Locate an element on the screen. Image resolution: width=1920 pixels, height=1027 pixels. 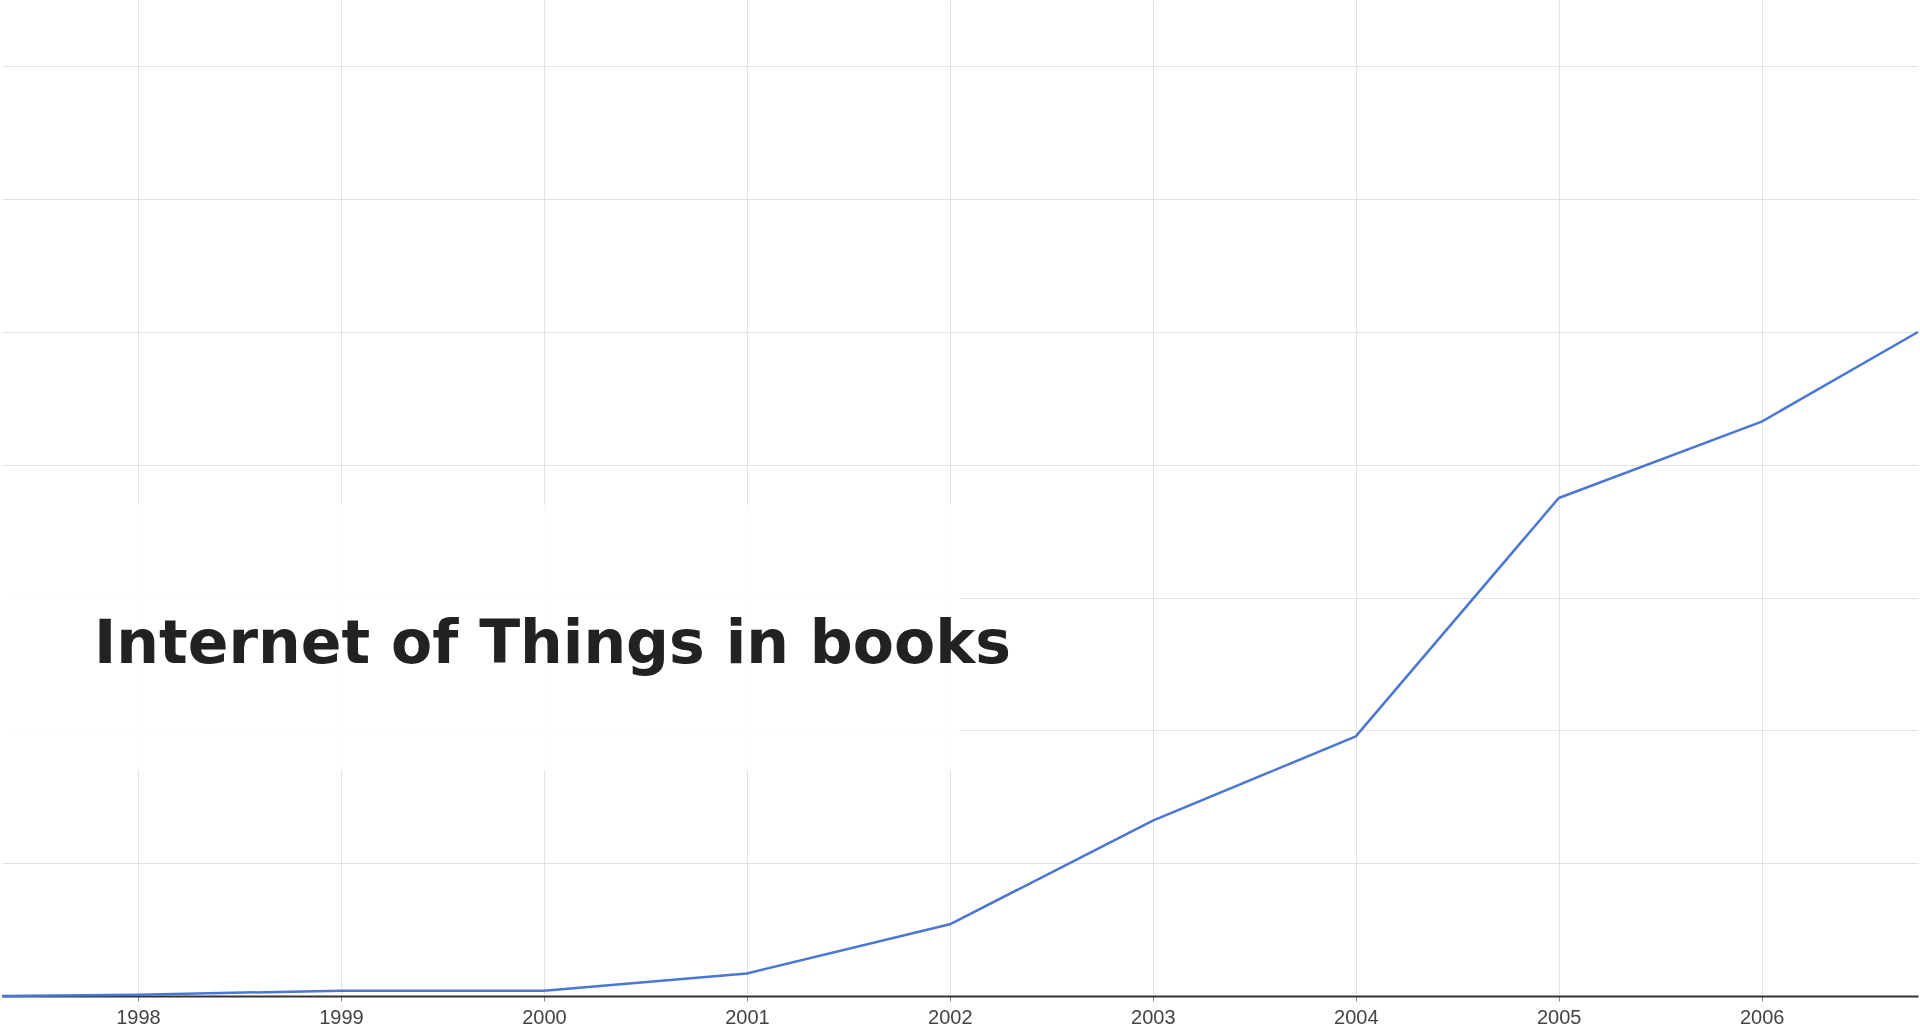
x-tick-label: 2005 is located at coordinates (1559, 1016).